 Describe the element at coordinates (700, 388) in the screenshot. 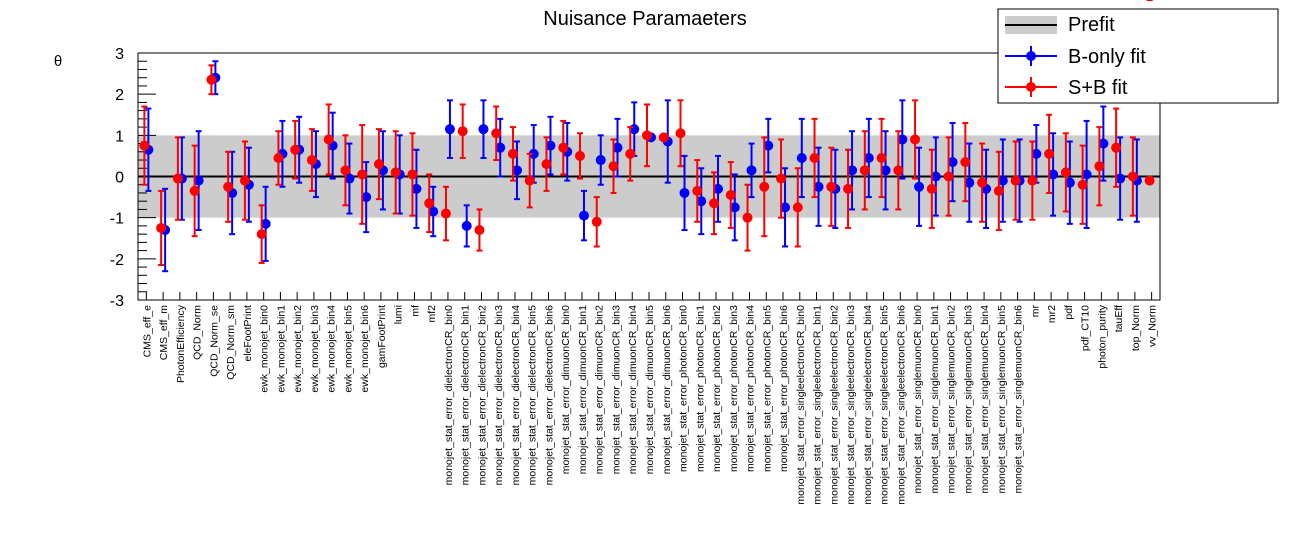

I see `x-tick-label: monojet_stat_error_photonCR_bin1` at that location.